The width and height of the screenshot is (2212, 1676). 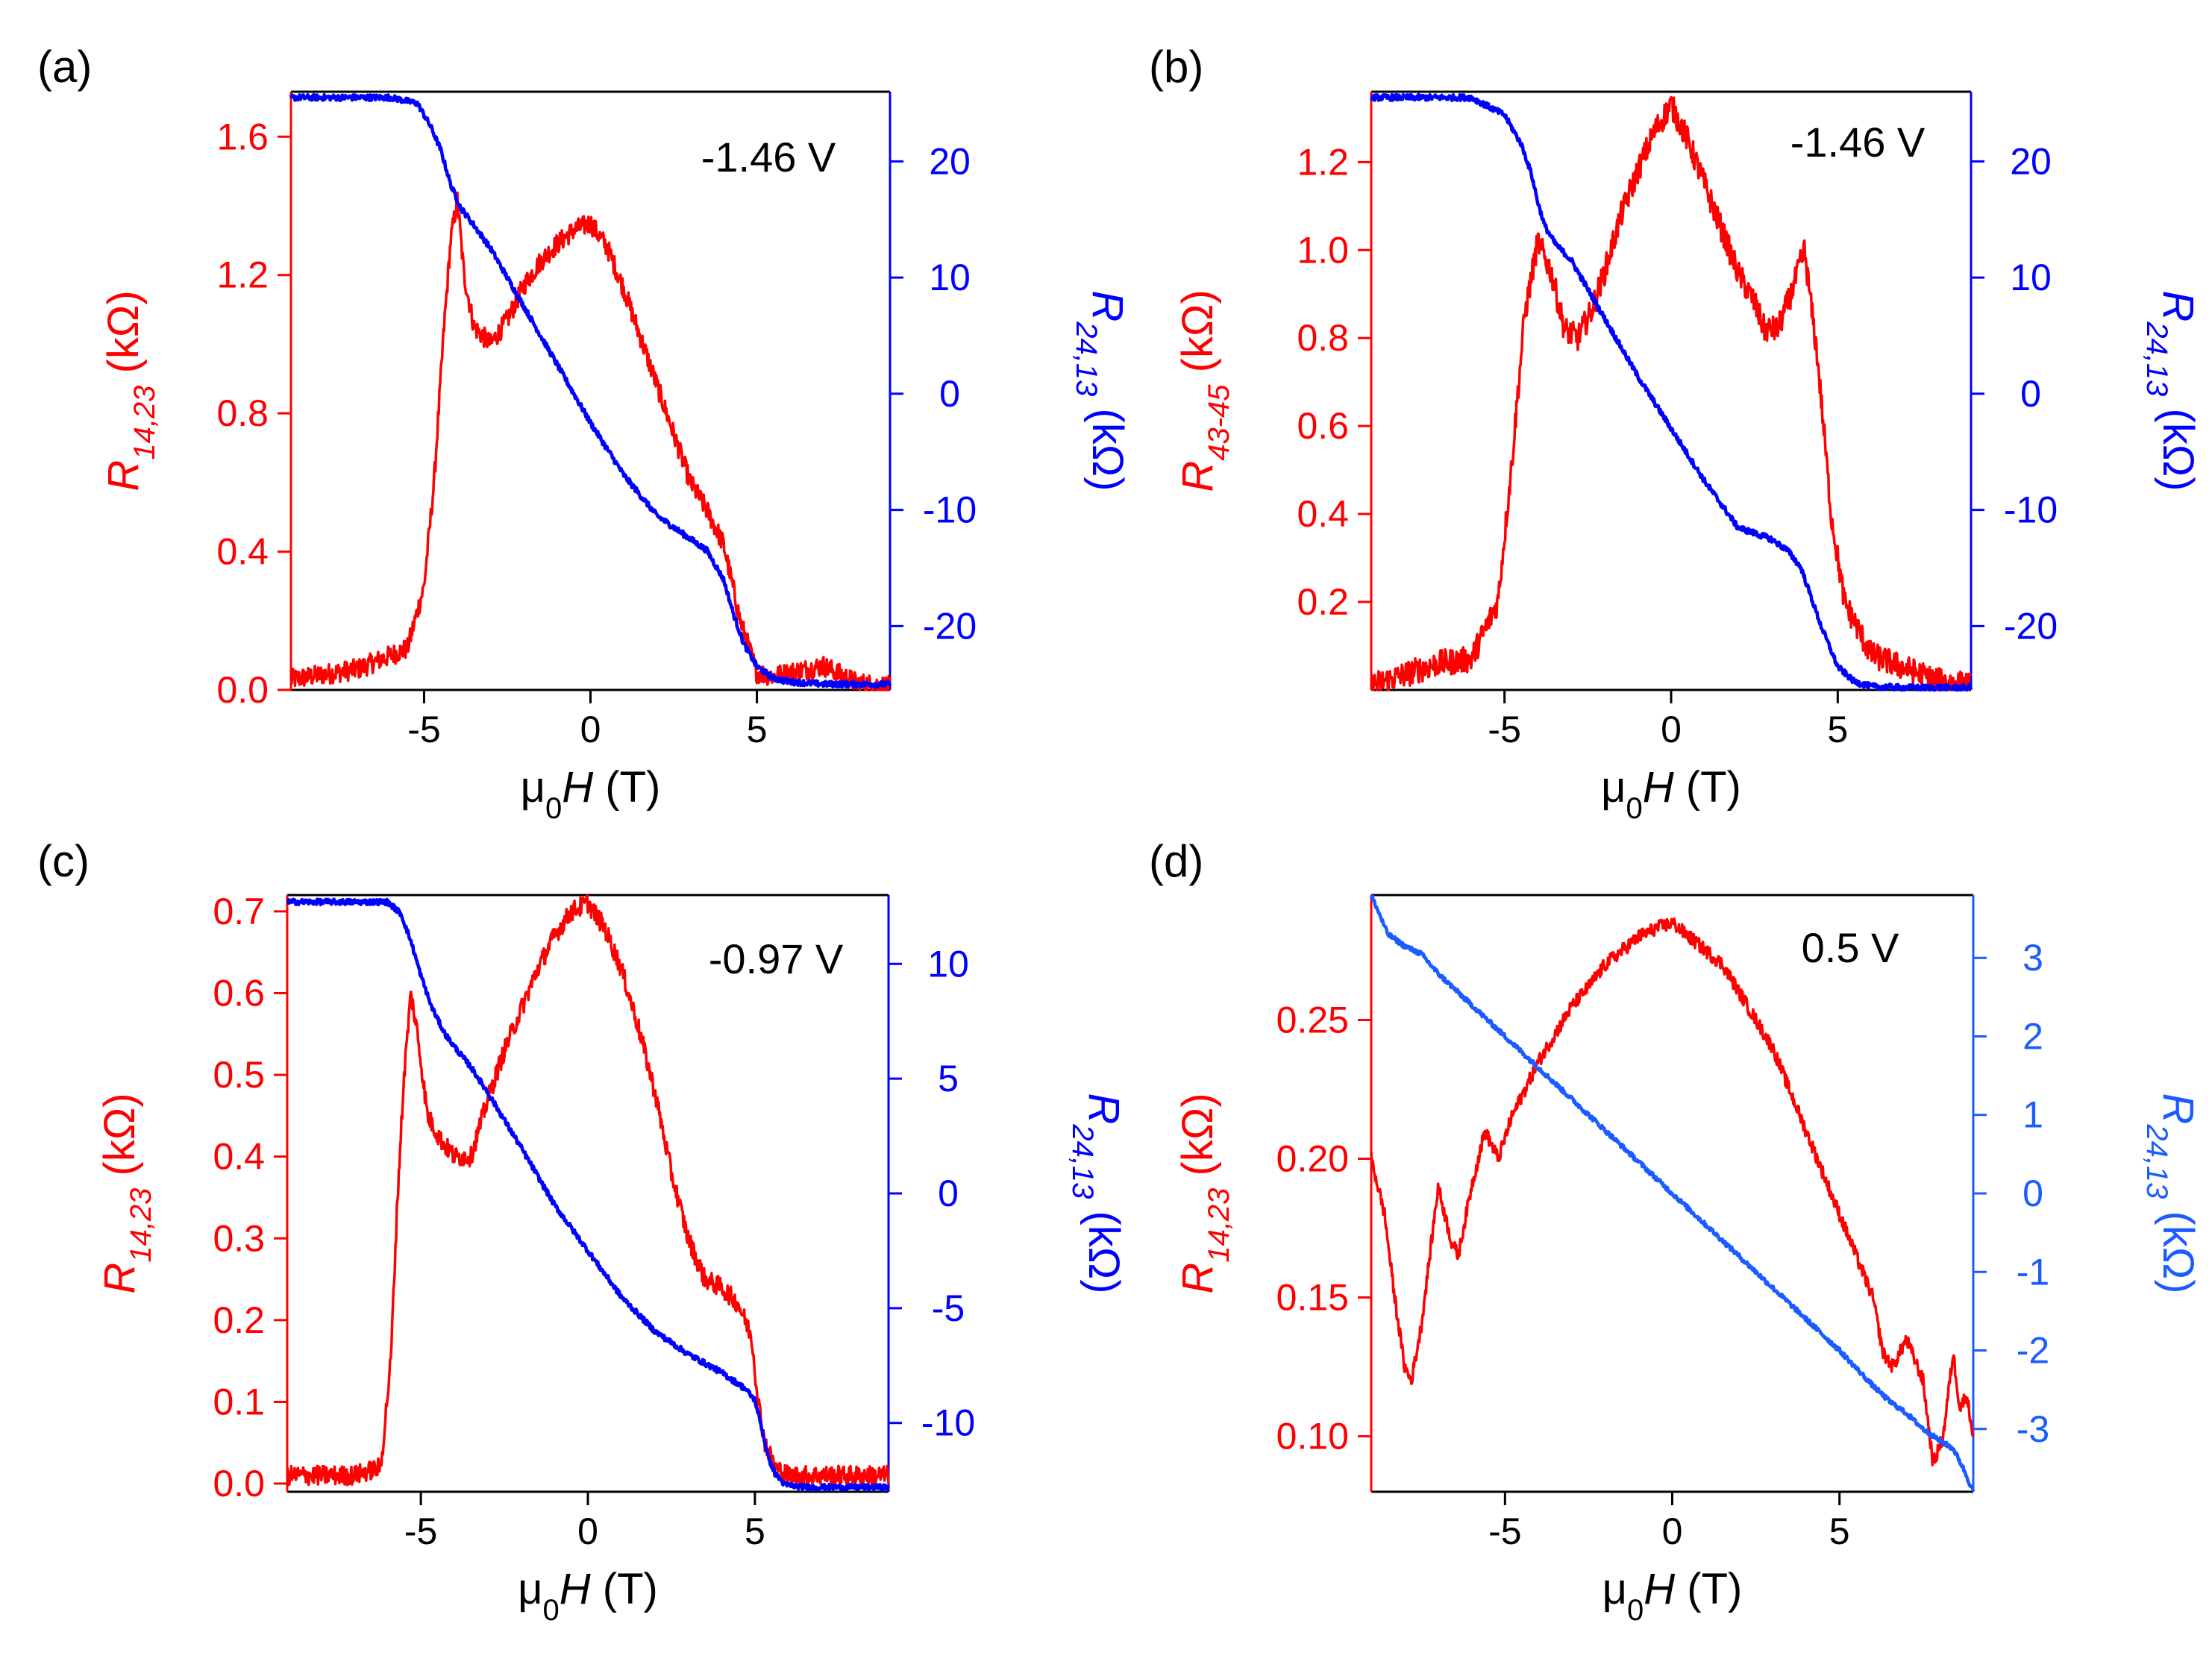 What do you see at coordinates (1312, 1436) in the screenshot?
I see `y-left-tick-label: 0.10` at bounding box center [1312, 1436].